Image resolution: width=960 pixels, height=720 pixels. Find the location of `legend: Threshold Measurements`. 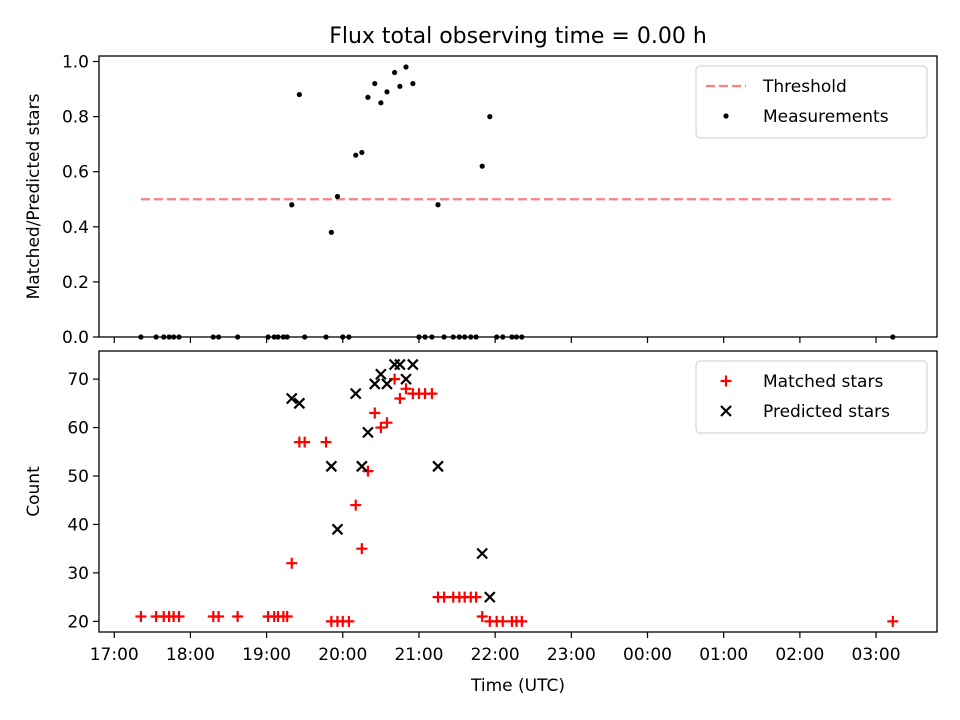

legend: Threshold Measurements is located at coordinates (811, 102).